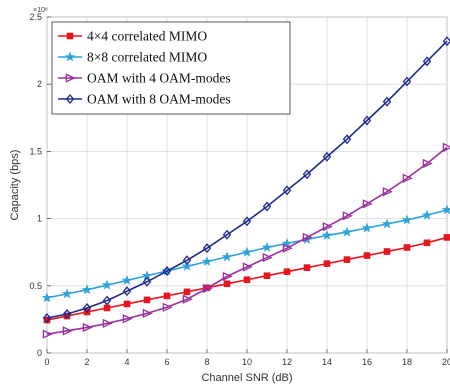  Describe the element at coordinates (159, 99) in the screenshot. I see `legend-label: OAM with 8 OAM-modes` at that location.